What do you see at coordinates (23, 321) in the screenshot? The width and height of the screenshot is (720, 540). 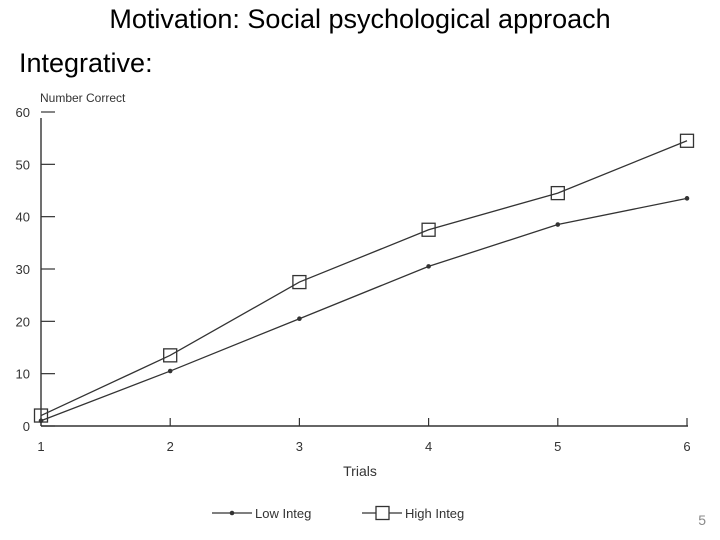 I see `y-tick-label: 20` at bounding box center [23, 321].